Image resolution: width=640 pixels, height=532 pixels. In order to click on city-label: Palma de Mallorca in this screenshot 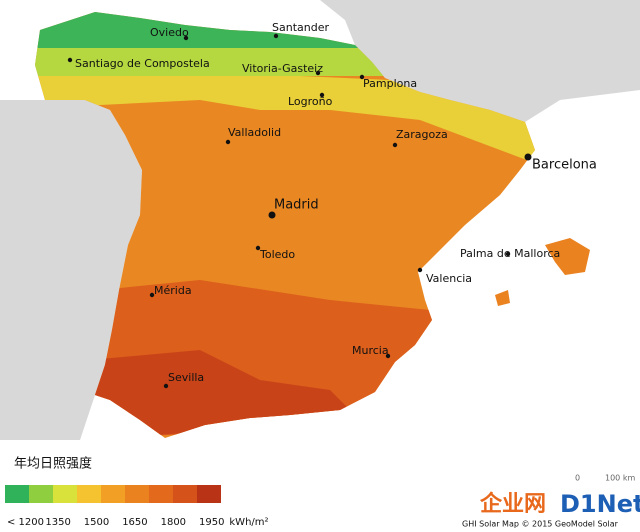, I will do `click(510, 253)`.